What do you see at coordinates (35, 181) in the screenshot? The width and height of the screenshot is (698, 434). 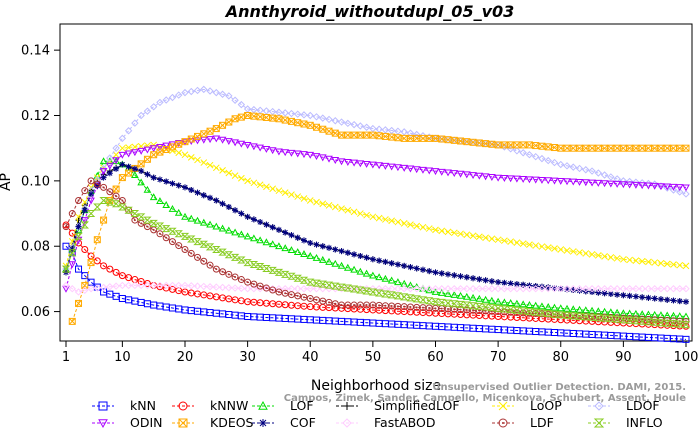 I see `y-tick-label: 0.10` at bounding box center [35, 181].